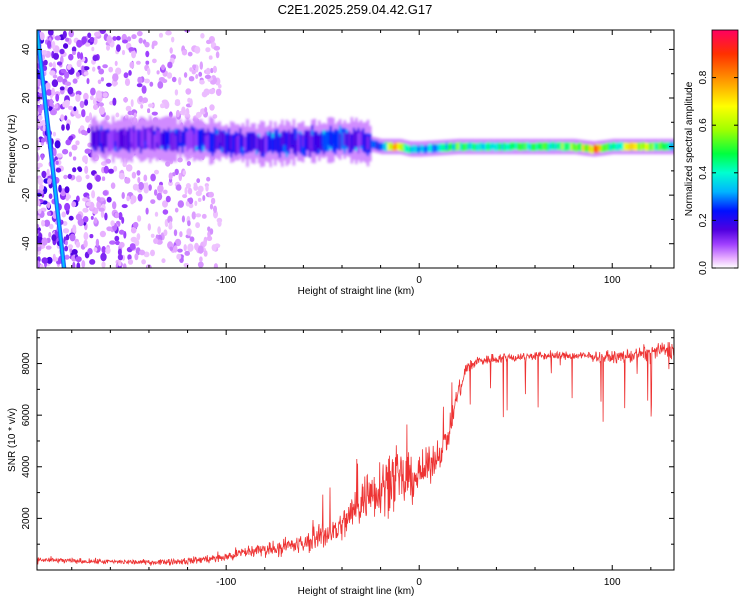 Image resolution: width=750 pixels, height=600 pixels. Describe the element at coordinates (26, 49) in the screenshot. I see `y-tick-label: 40` at that location.